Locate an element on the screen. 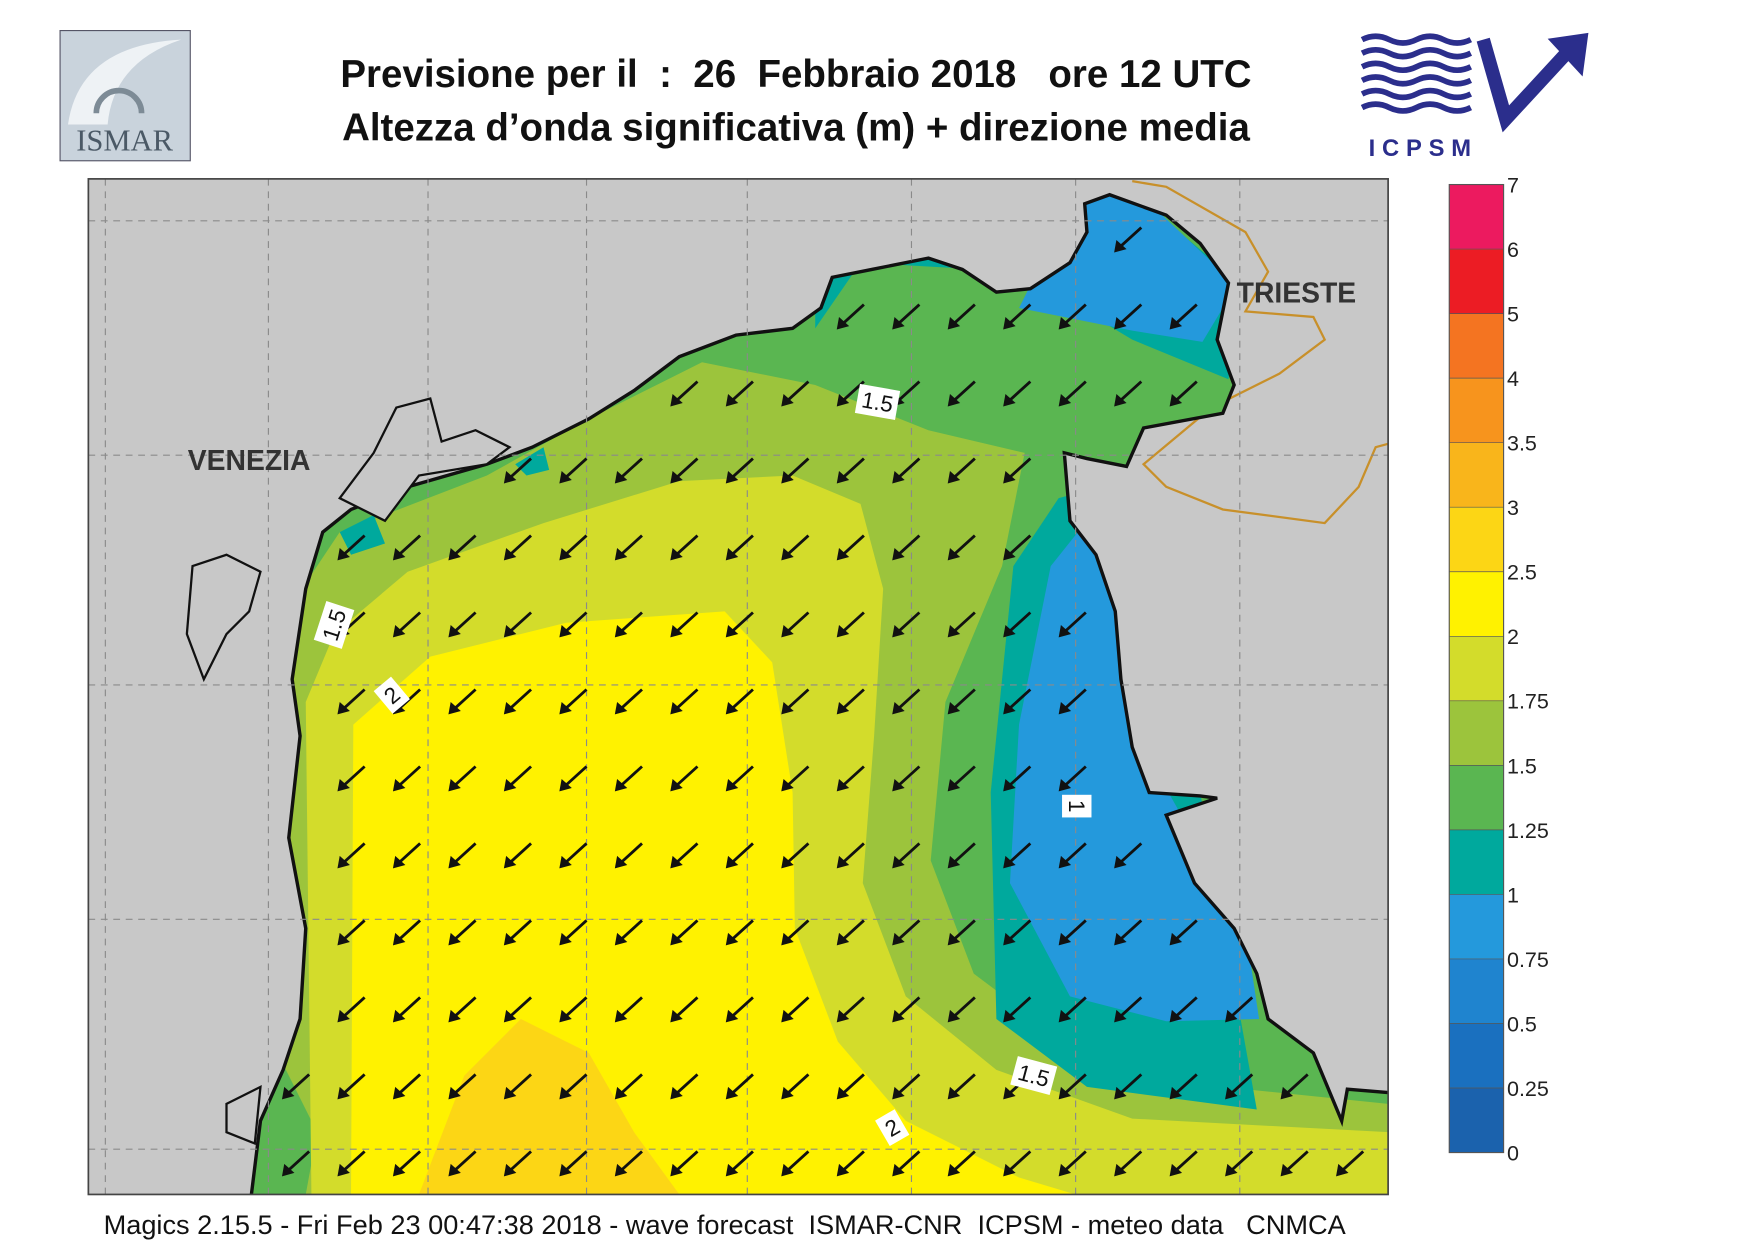 Image resolution: width=1755 pixels, height=1242 pixels. ismar-logo-text: ISMAR is located at coordinates (124, 141).